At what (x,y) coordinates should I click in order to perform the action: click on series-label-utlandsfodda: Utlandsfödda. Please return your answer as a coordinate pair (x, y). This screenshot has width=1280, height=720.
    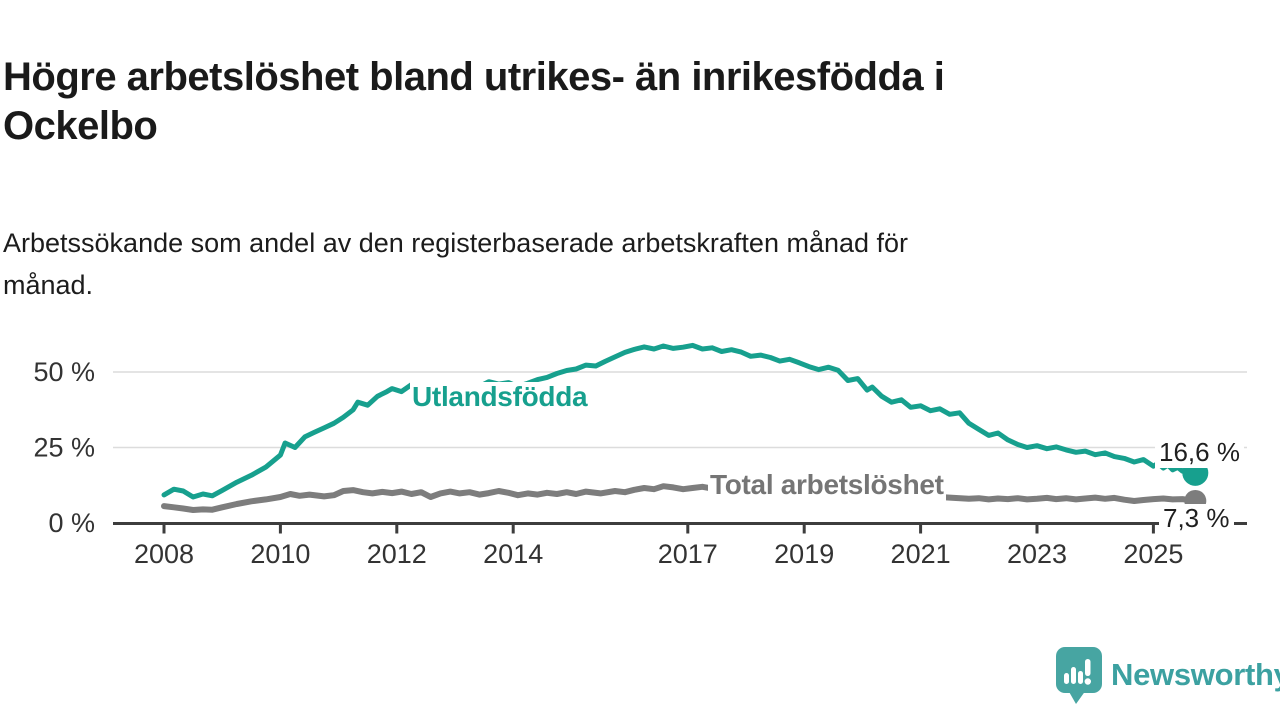
    Looking at the image, I should click on (500, 397).